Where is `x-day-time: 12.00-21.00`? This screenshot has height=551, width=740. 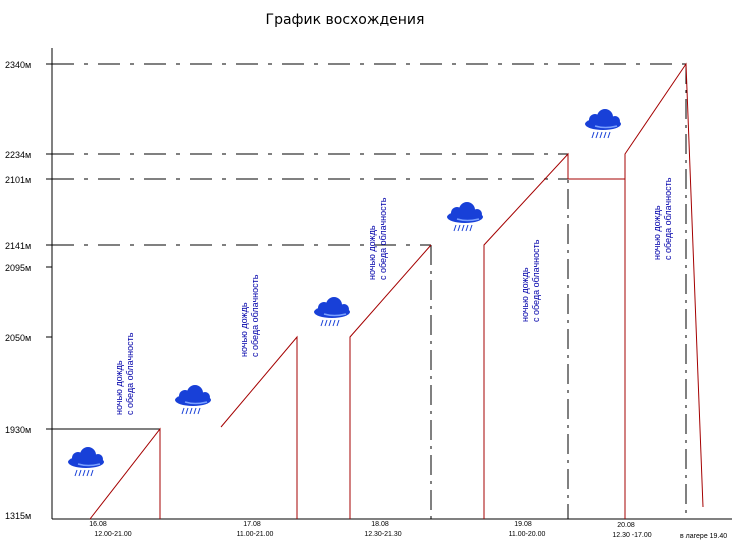
x-day-time: 12.00-21.00 is located at coordinates (112, 534).